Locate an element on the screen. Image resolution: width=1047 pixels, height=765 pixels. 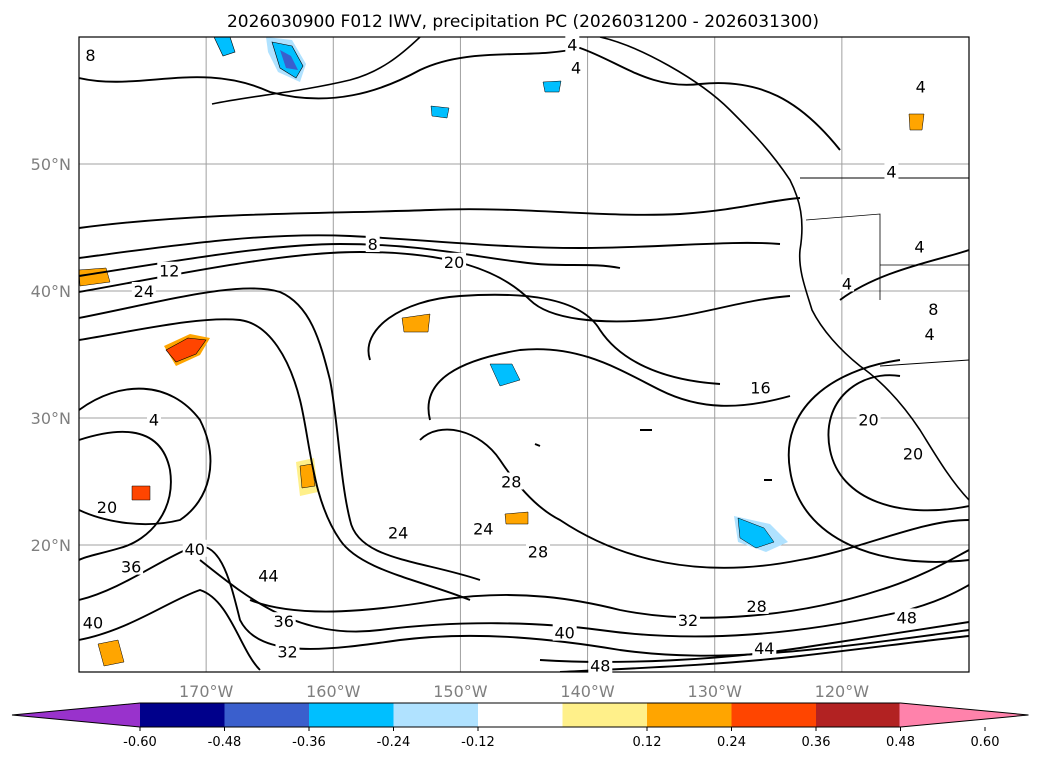
precip-patch-nw-subtropic is located at coordinates (111, 653).